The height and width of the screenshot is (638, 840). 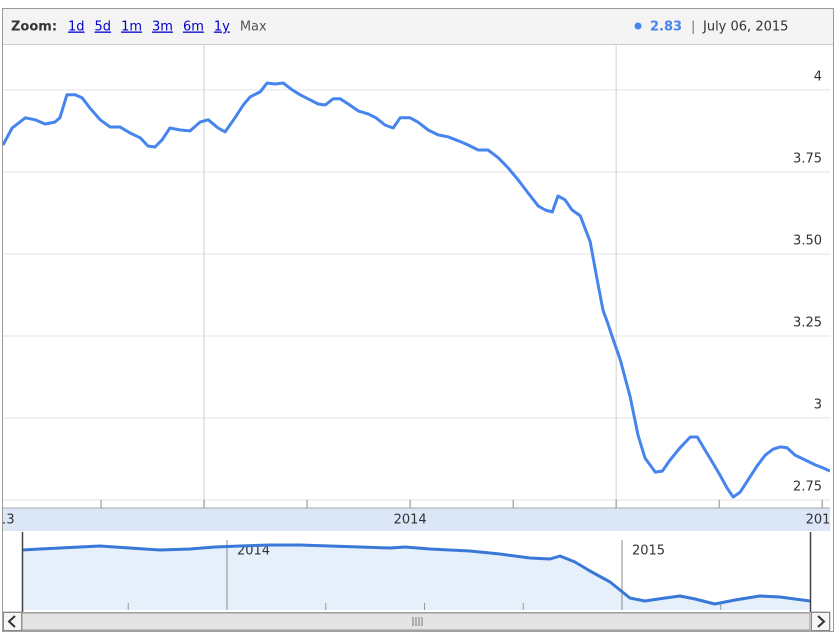 What do you see at coordinates (818, 76) in the screenshot?
I see `y-tick-label: 4` at bounding box center [818, 76].